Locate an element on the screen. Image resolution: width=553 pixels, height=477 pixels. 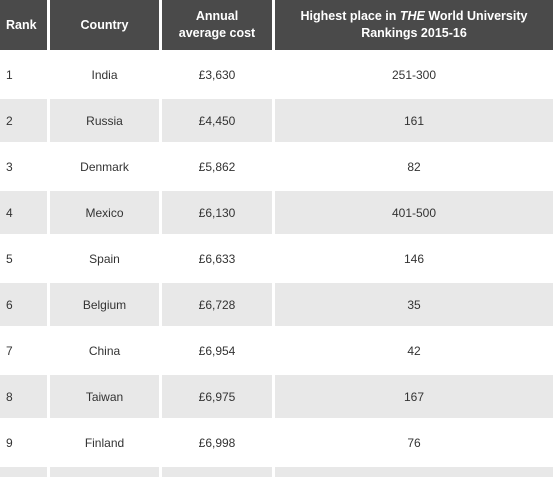
table-row: 5 Spain £6,633 146 is located at coordinates (276, 258).